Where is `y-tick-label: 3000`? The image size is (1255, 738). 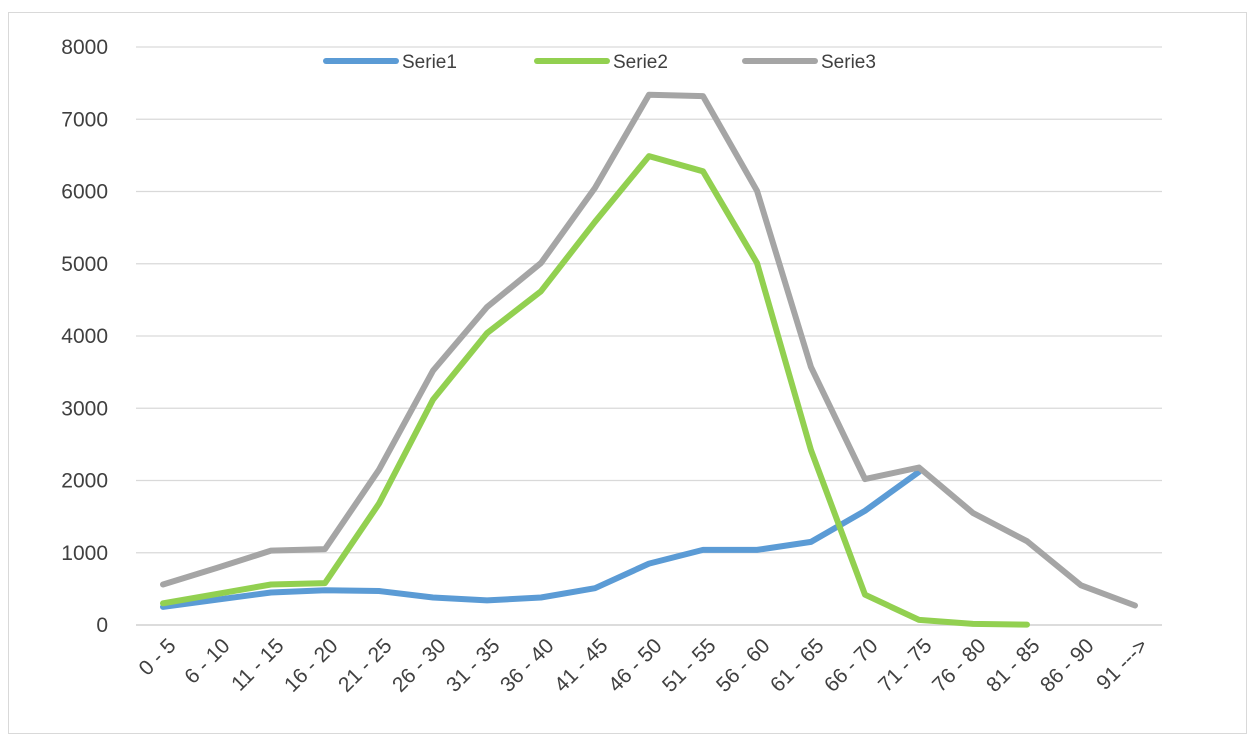
y-tick-label: 3000 is located at coordinates (84, 408).